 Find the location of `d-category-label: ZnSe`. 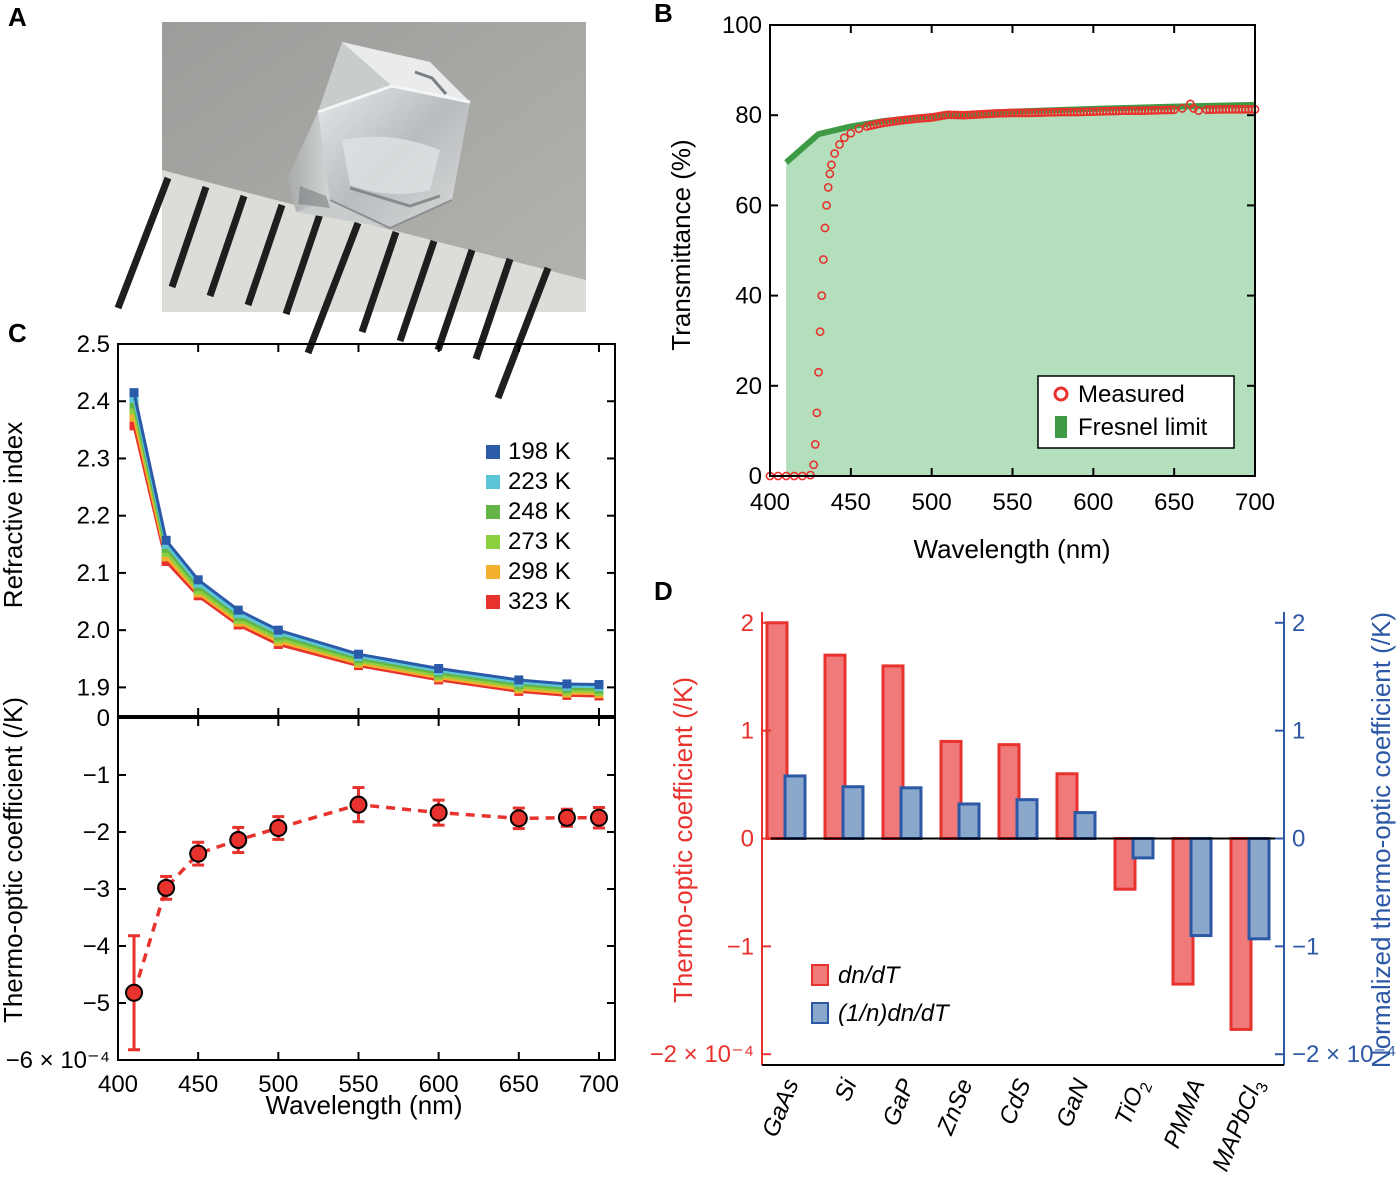

d-category-label: ZnSe is located at coordinates (955, 1107).